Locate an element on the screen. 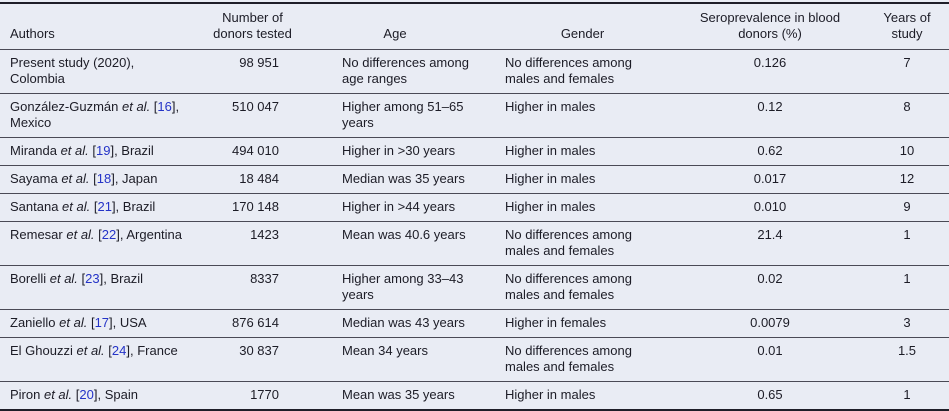 The height and width of the screenshot is (411, 949). citation-link: 22 is located at coordinates (109, 234).